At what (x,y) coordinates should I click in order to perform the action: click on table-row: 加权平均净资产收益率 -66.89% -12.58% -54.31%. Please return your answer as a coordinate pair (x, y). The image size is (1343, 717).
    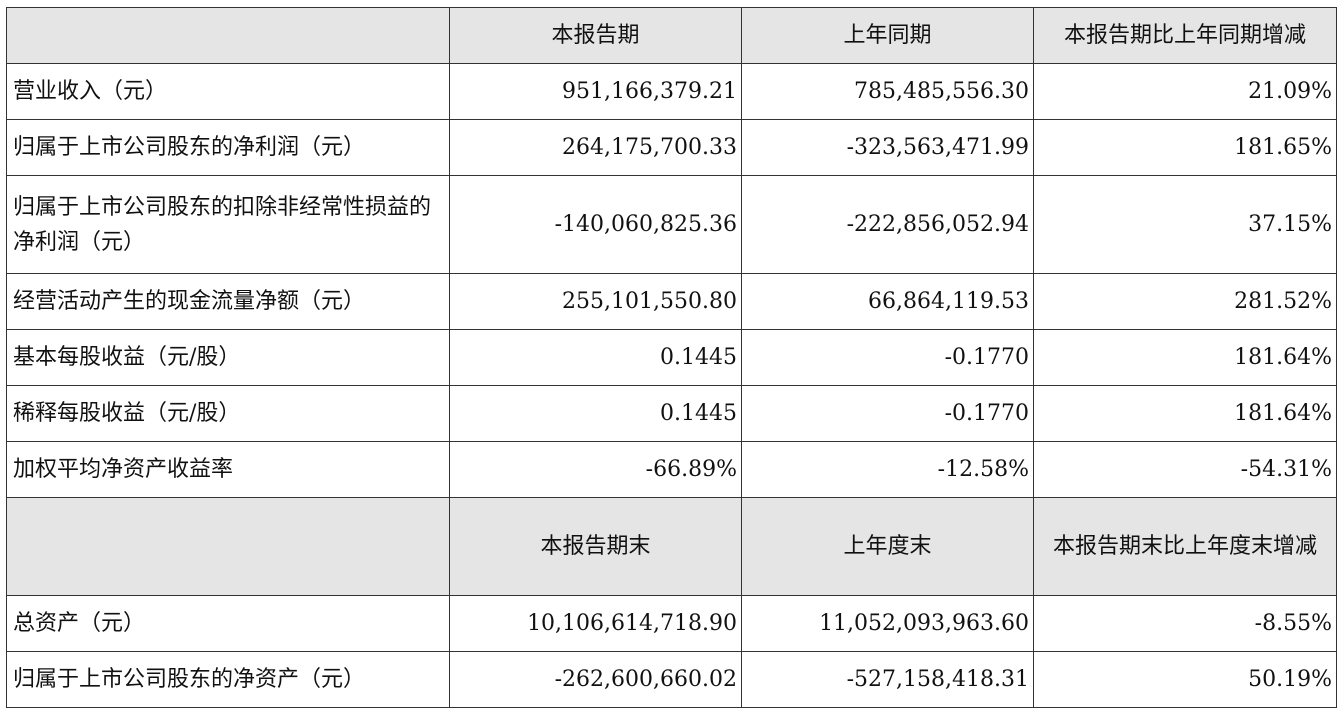
    Looking at the image, I should click on (671, 469).